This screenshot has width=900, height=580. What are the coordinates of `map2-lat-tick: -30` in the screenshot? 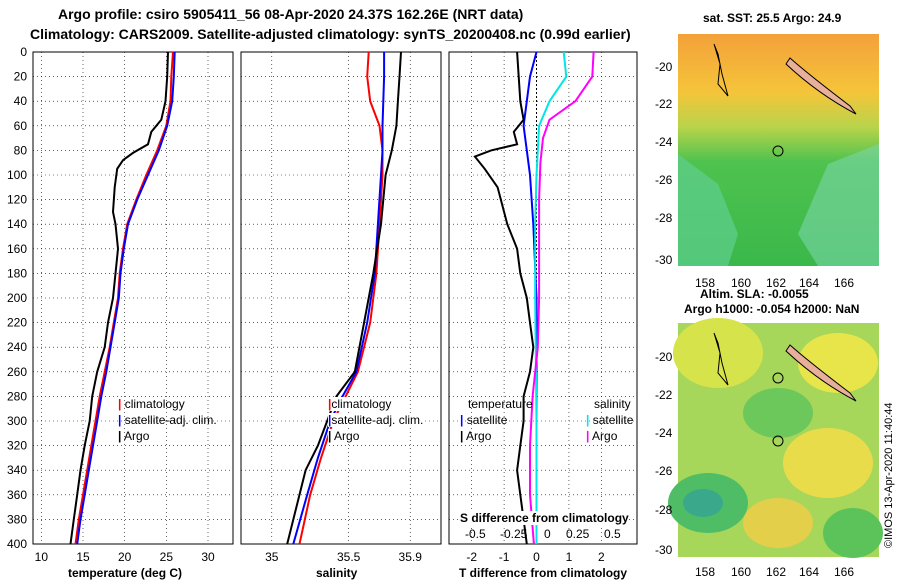 It's located at (664, 550).